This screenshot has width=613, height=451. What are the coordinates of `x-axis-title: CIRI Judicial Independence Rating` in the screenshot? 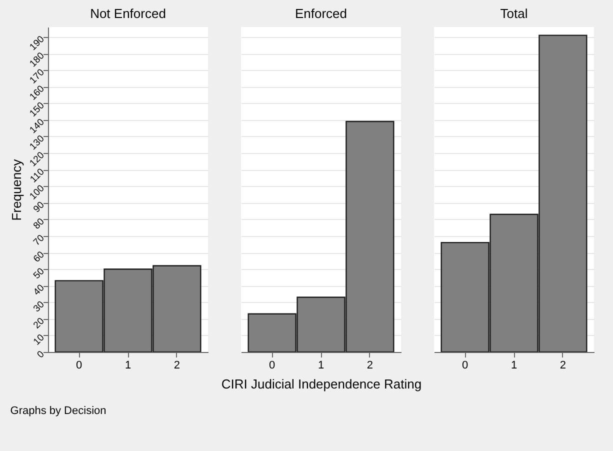 It's located at (321, 384).